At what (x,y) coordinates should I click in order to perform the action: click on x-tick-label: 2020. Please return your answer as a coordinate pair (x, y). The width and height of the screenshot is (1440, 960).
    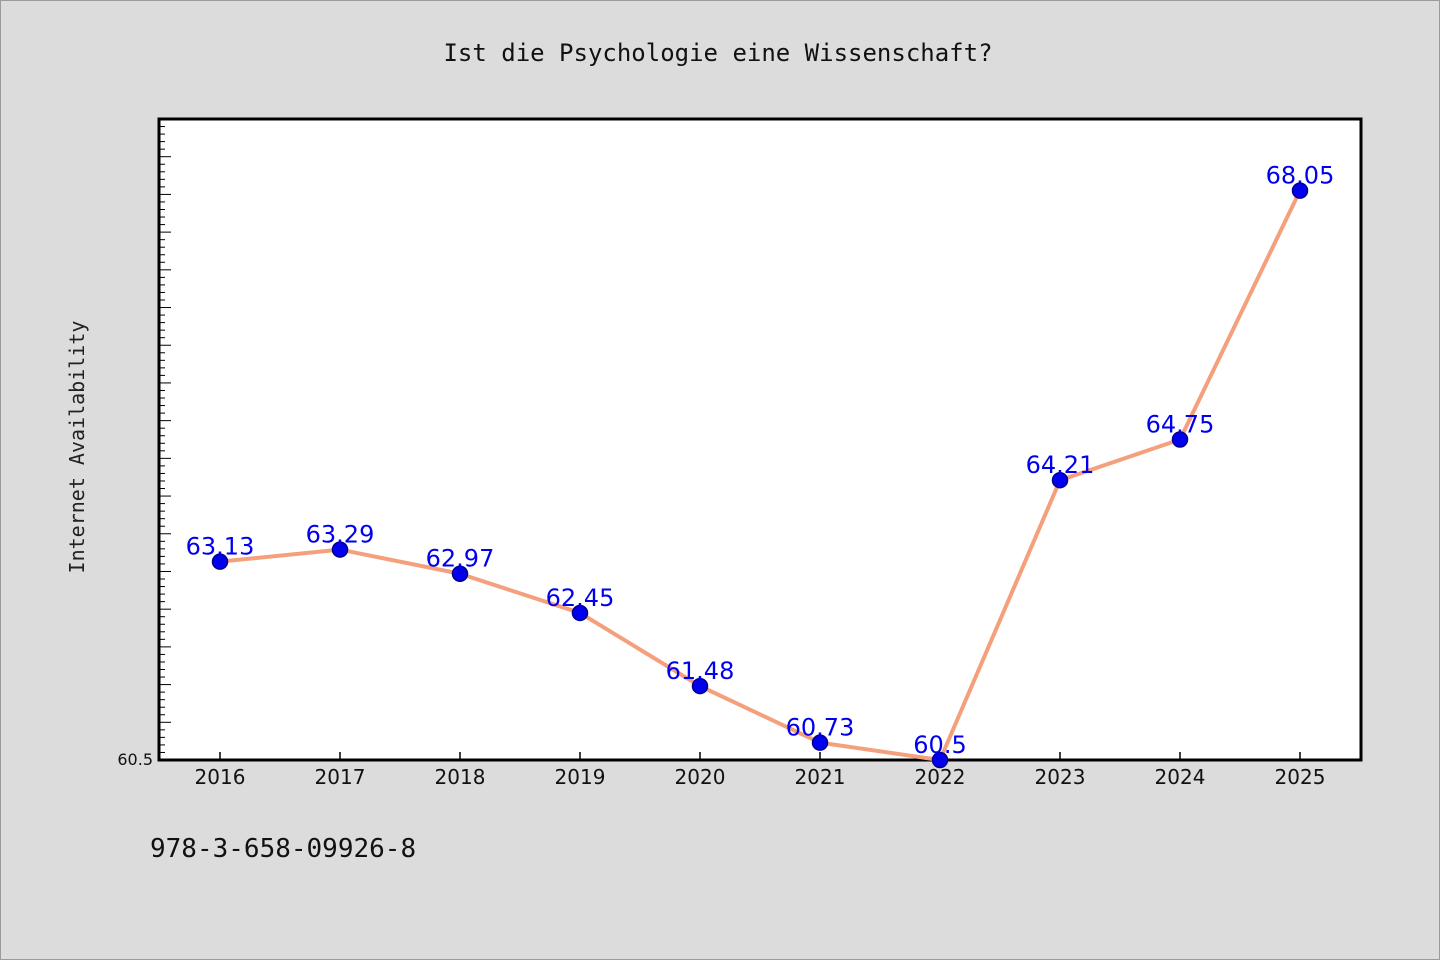
    Looking at the image, I should click on (700, 777).